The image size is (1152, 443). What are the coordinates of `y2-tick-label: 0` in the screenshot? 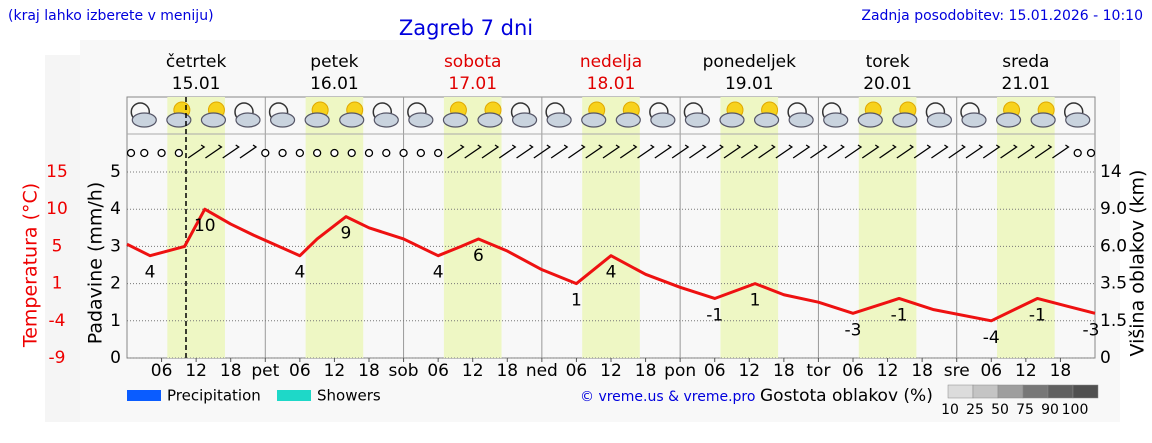 It's located at (1105, 358).